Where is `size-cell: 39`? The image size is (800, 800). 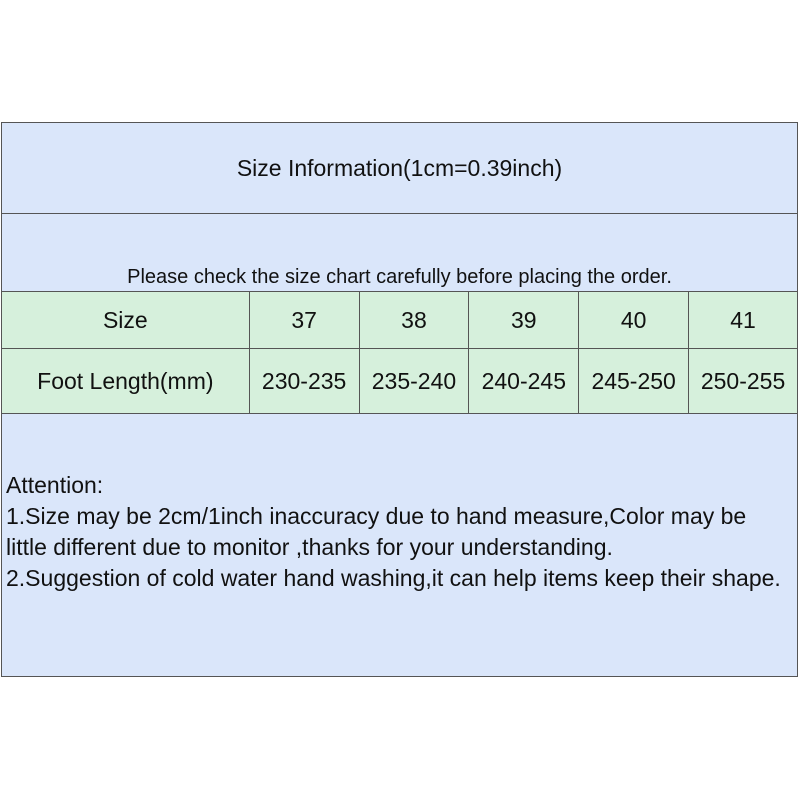 size-cell: 39 is located at coordinates (524, 320).